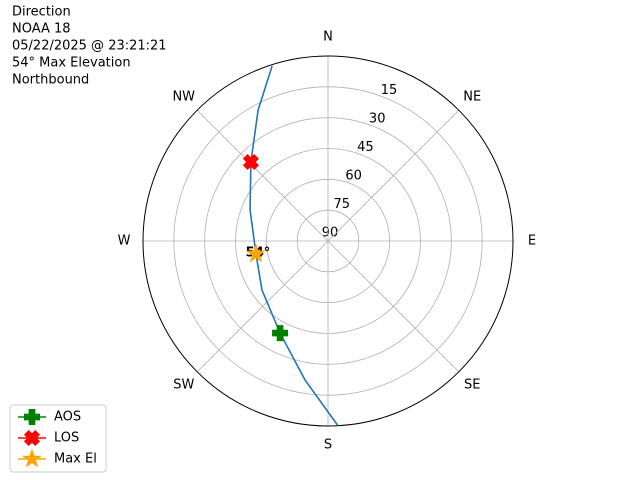 The height and width of the screenshot is (480, 640). What do you see at coordinates (377, 119) in the screenshot?
I see `r-tick-label: 30` at bounding box center [377, 119].